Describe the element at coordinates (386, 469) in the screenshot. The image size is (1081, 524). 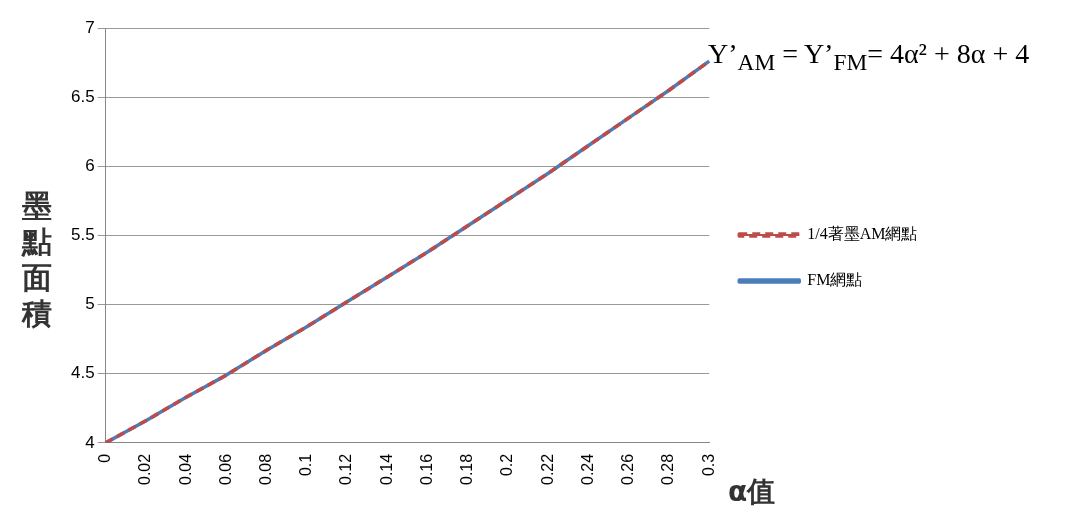
I see `x-tick-label: 0.14` at that location.